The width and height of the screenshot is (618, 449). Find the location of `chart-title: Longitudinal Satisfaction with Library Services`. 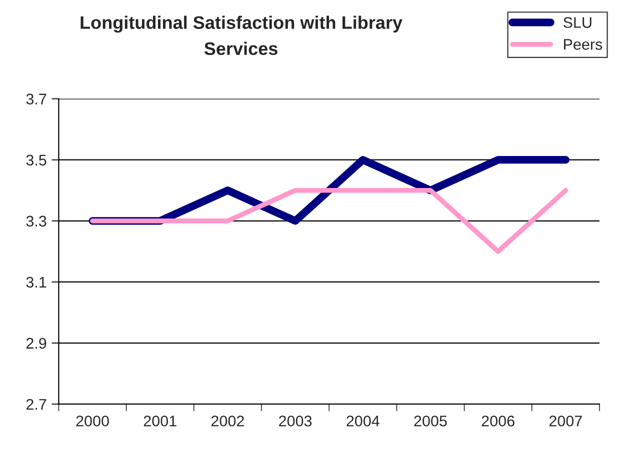

chart-title: Longitudinal Satisfaction with Library Services is located at coordinates (241, 36).